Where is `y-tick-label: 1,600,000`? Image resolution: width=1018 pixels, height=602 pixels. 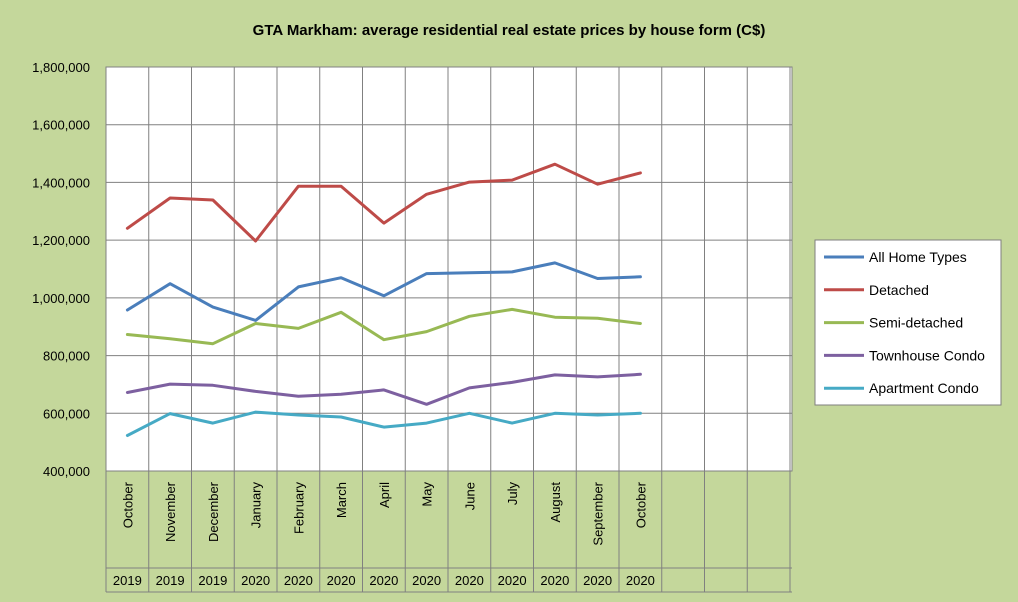 y-tick-label: 1,600,000 is located at coordinates (61, 125).